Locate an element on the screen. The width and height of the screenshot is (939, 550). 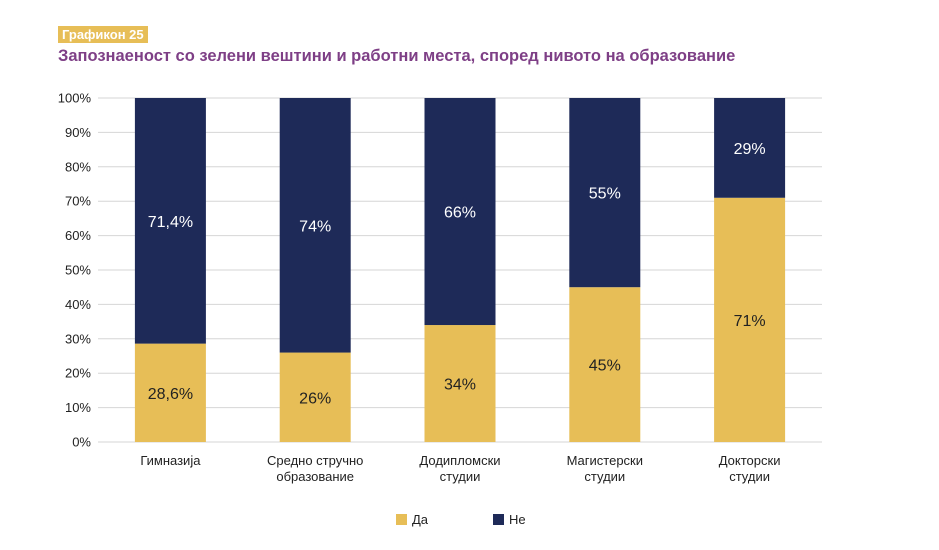
legend-item-yes: Да is located at coordinates (412, 519).